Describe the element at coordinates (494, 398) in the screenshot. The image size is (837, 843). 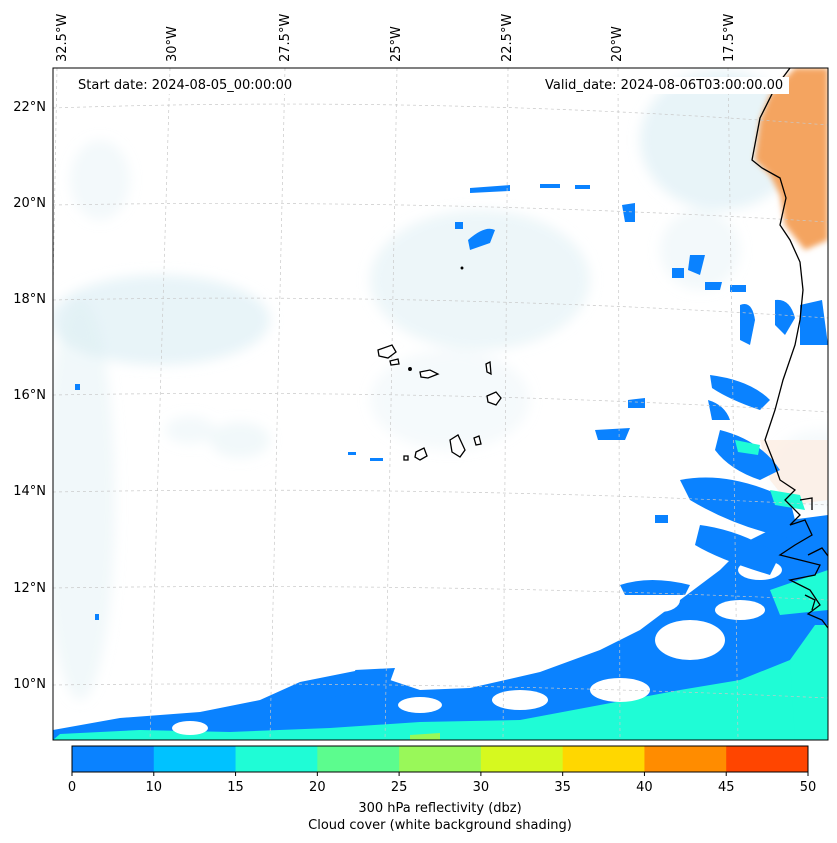
I see `island-boa-vista` at that location.